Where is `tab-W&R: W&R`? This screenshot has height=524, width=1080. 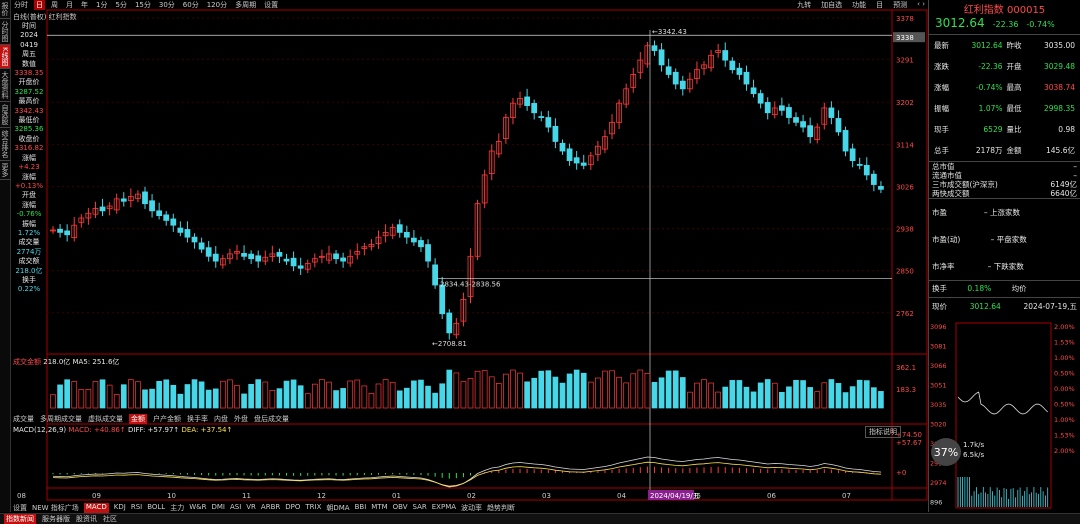 tab-W&R: W&R is located at coordinates (198, 507).